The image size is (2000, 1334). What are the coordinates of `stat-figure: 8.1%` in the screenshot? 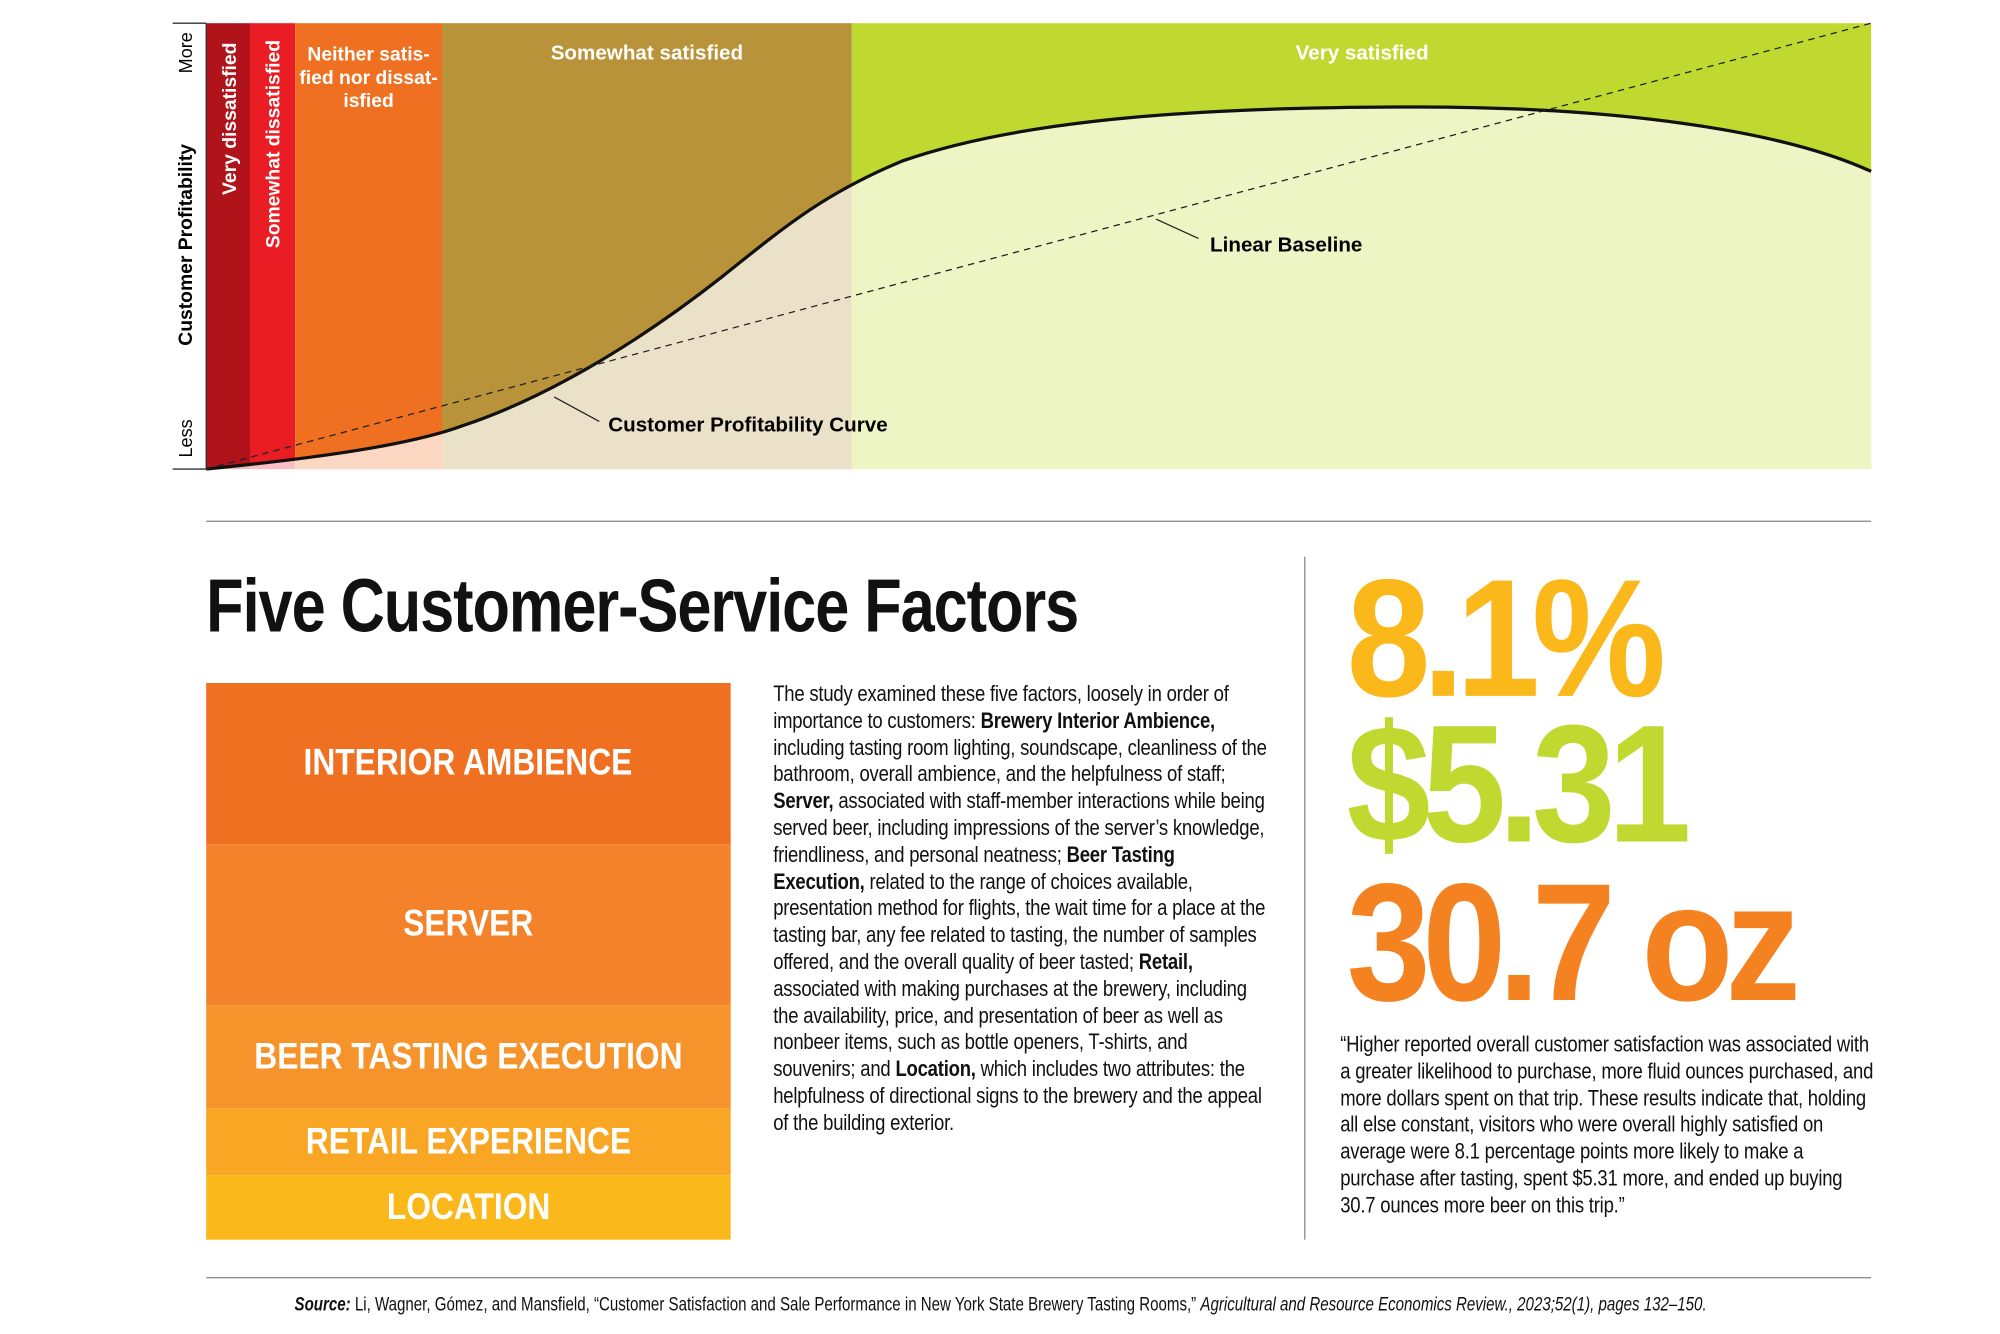 It's located at (1506, 637).